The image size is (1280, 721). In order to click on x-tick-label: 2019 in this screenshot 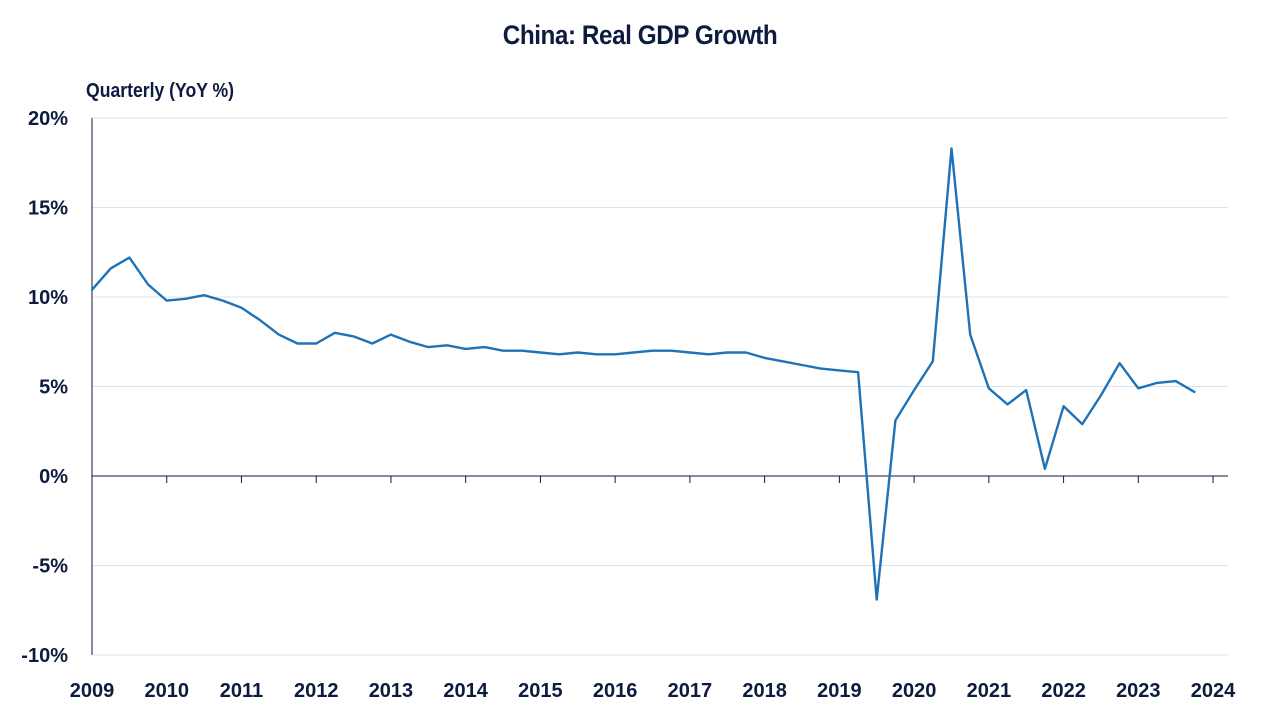, I will do `click(839, 691)`.